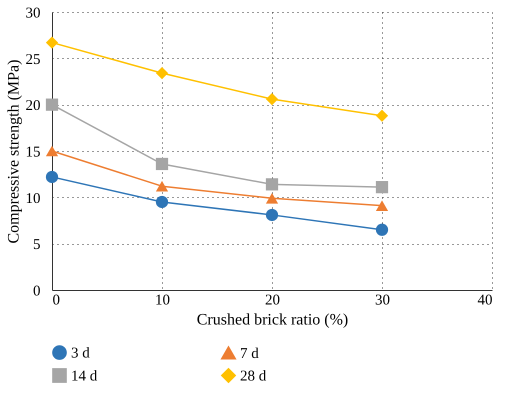  I want to click on legend-label: 14 d, so click(84, 376).